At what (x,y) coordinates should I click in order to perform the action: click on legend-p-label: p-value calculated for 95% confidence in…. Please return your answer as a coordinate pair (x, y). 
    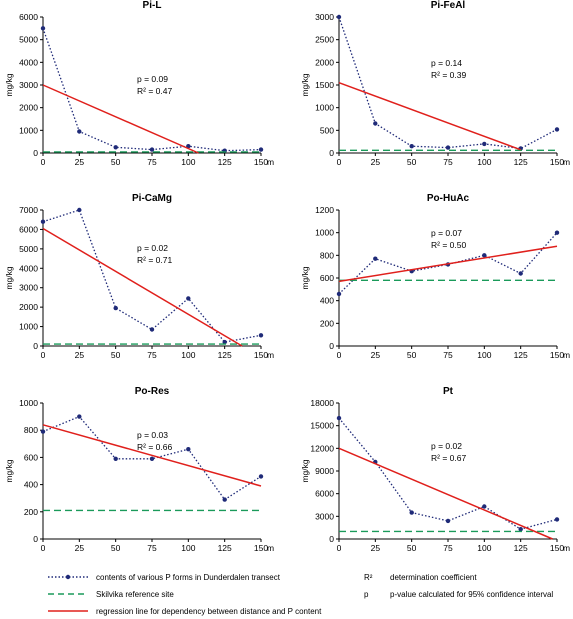
    Looking at the image, I should click on (471, 594).